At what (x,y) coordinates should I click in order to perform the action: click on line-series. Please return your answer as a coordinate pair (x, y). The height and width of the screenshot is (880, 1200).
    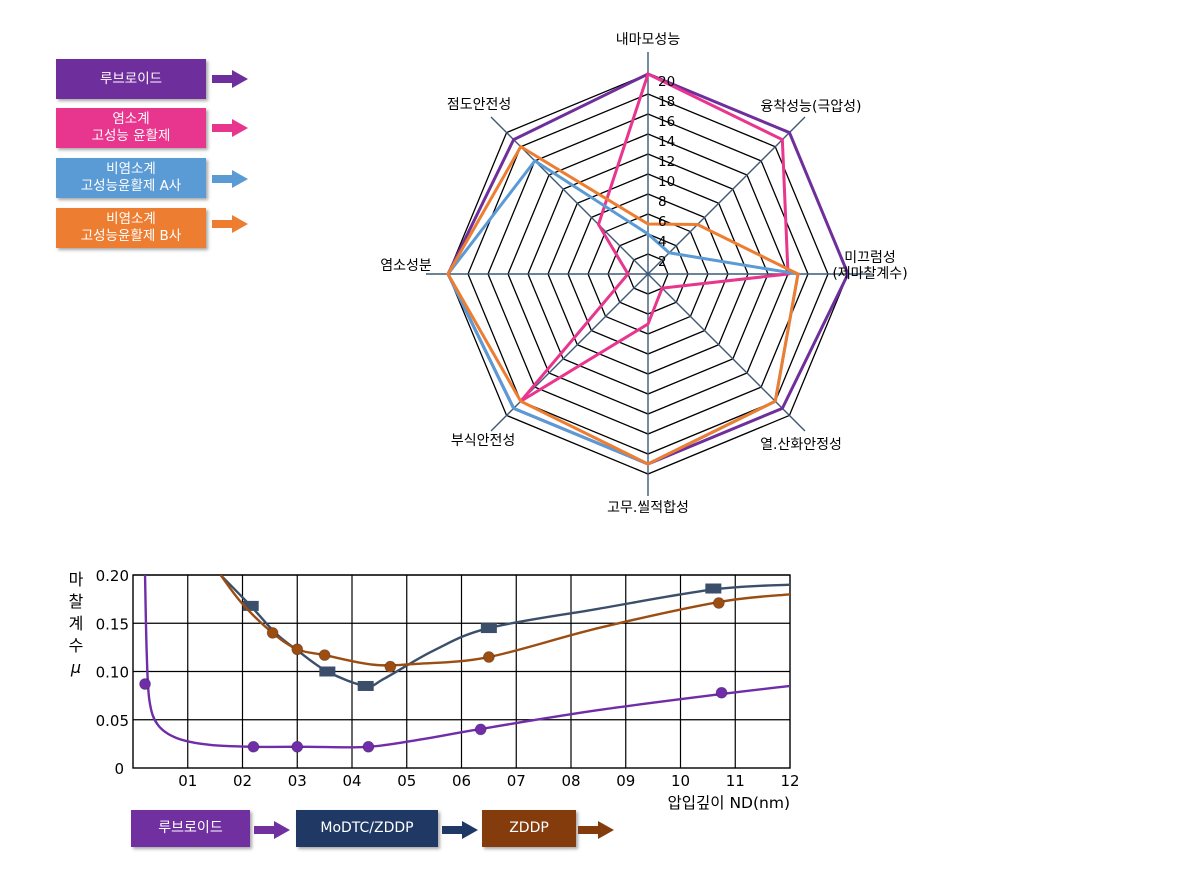
    Looking at the image, I should click on (464, 664).